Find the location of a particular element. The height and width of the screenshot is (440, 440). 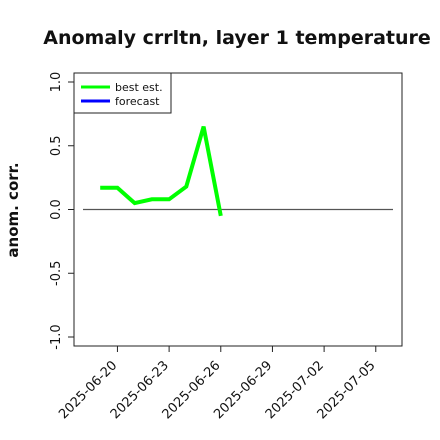

y-axis-label: anom. corr. is located at coordinates (13, 209).